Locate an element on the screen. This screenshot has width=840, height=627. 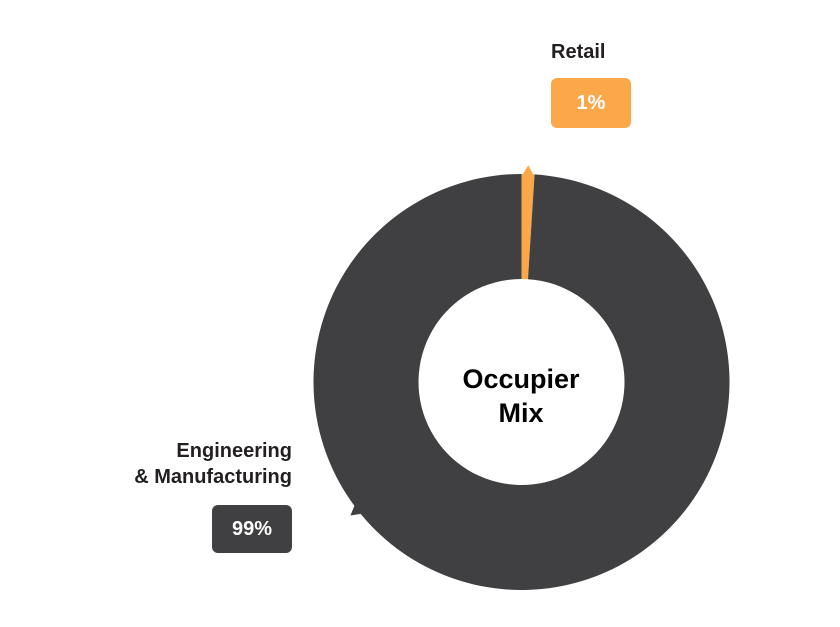
retail-value-badge: 1% is located at coordinates (591, 103).